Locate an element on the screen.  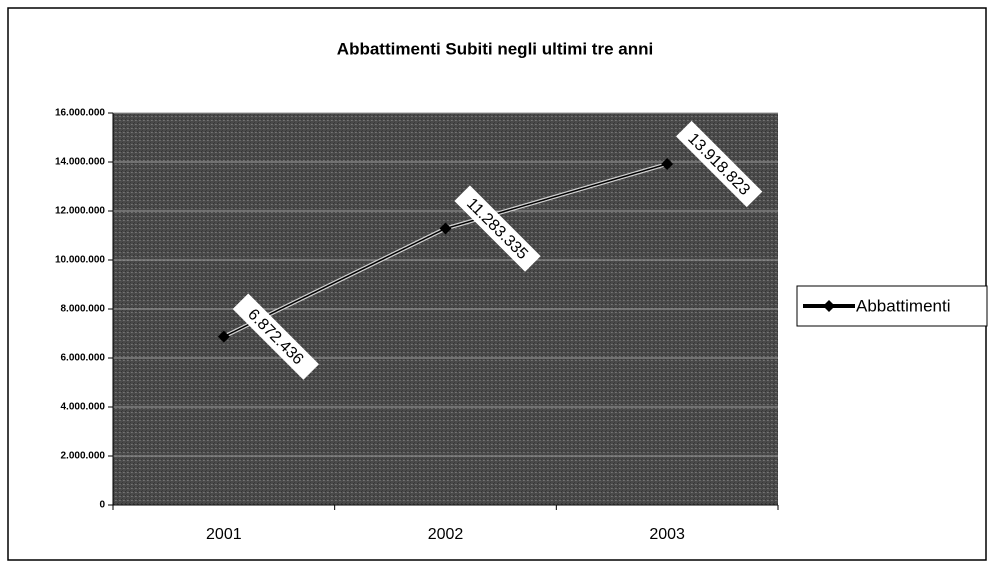
y-tick-label: 6.000.000 is located at coordinates (83, 358).